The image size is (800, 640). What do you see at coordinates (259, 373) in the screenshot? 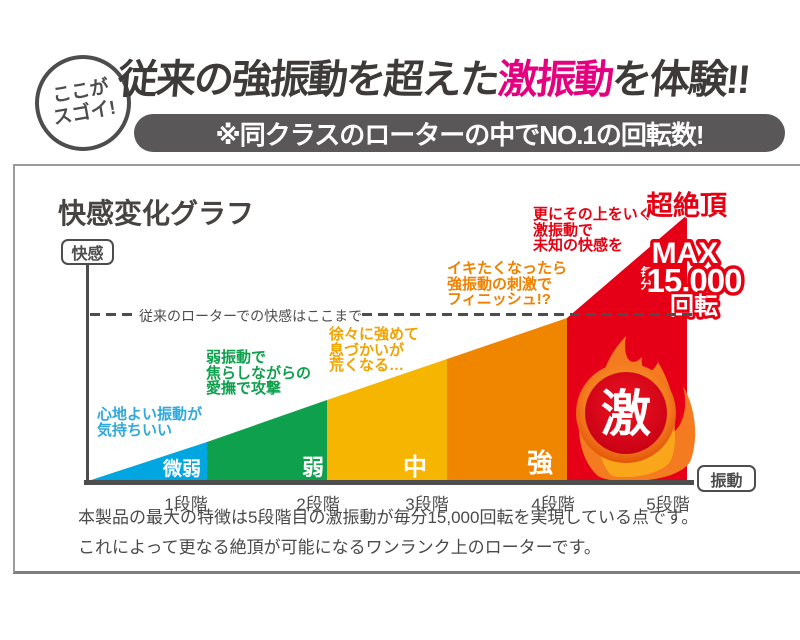
I see `annotation-stage-2: 弱振動で 焦らしながらの 愛撫で攻撃` at bounding box center [259, 373].